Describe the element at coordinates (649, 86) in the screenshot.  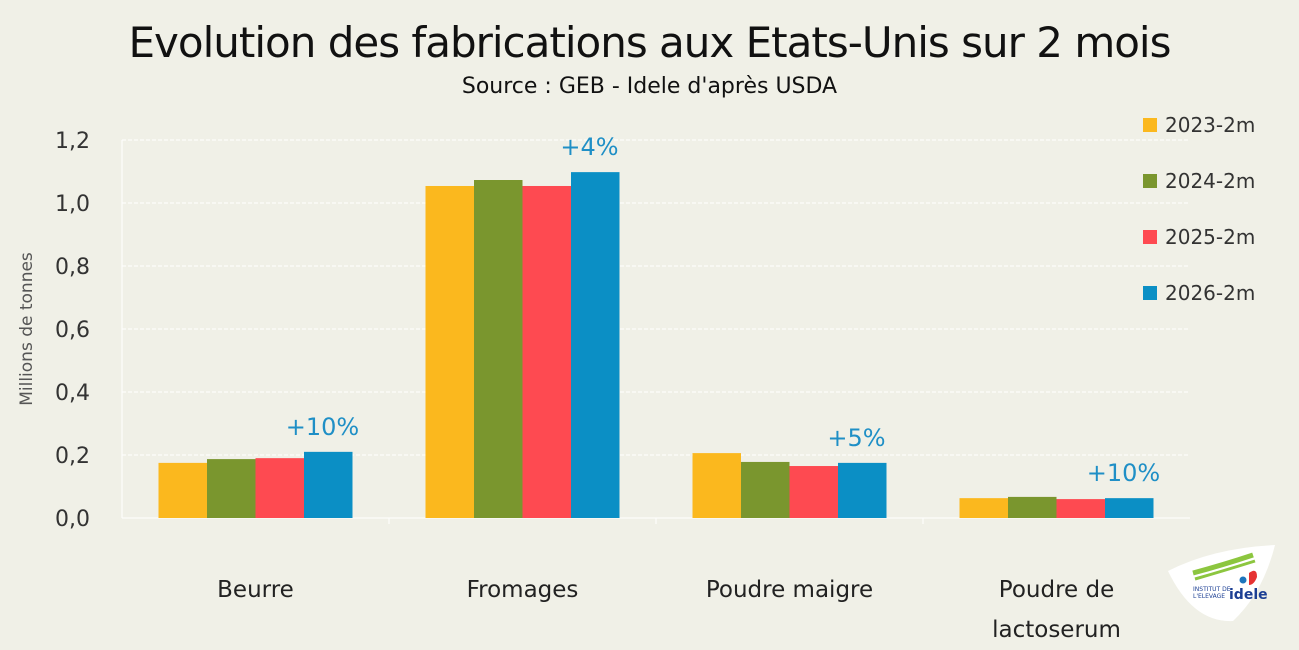
I see `chart-subtitle: Source : GEB - Idele d'après USDA` at that location.